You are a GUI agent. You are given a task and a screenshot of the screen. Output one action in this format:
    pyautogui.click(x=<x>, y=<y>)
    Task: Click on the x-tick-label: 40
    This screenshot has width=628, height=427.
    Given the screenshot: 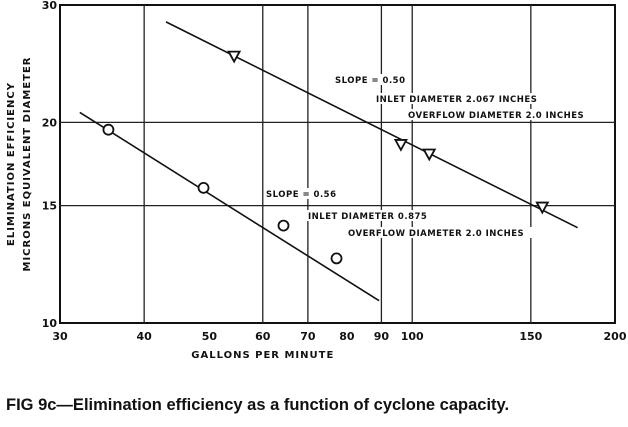 What is the action you would take?
    pyautogui.click(x=145, y=336)
    